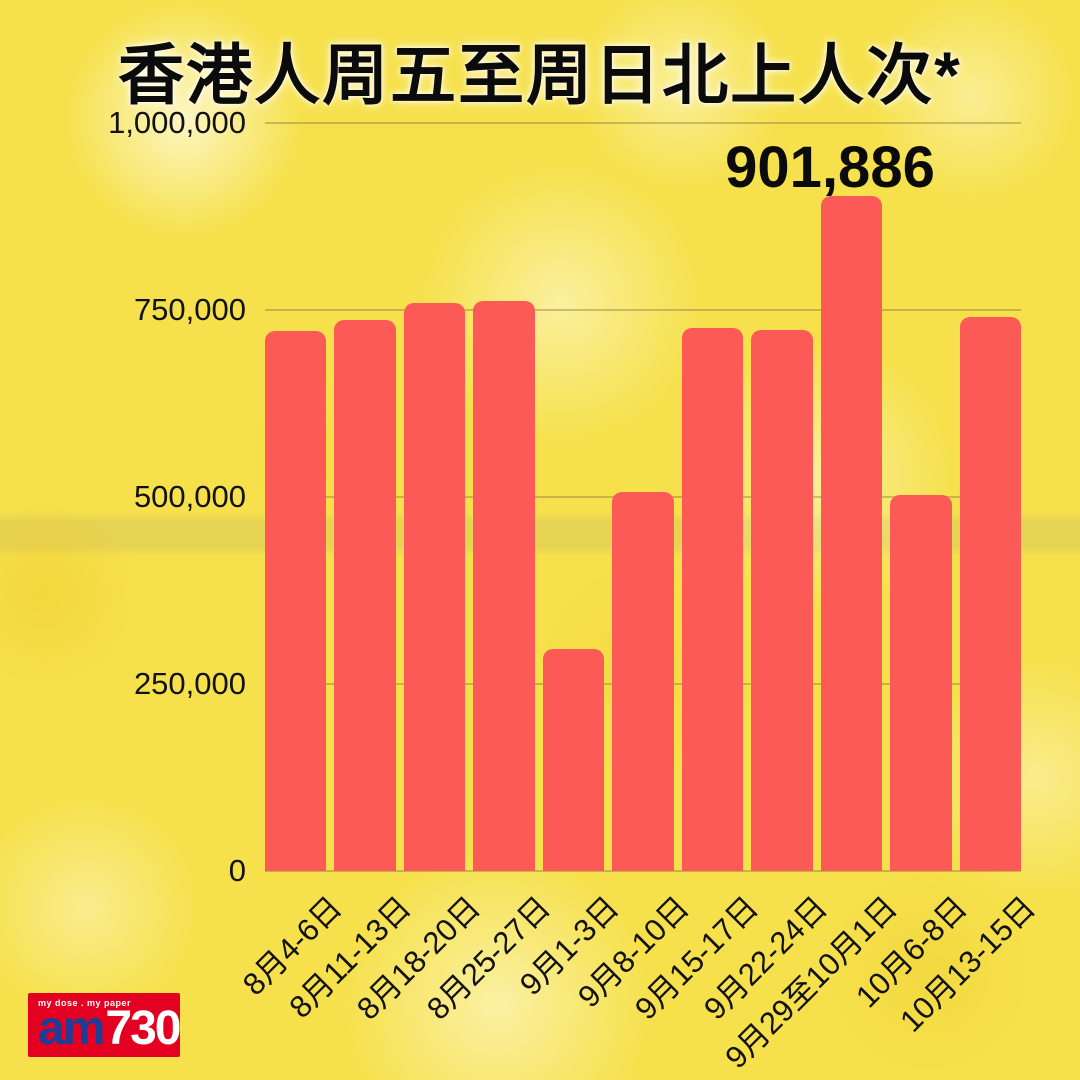 Image resolution: width=1080 pixels, height=1080 pixels. I want to click on bar-9月8-10日, so click(643, 681).